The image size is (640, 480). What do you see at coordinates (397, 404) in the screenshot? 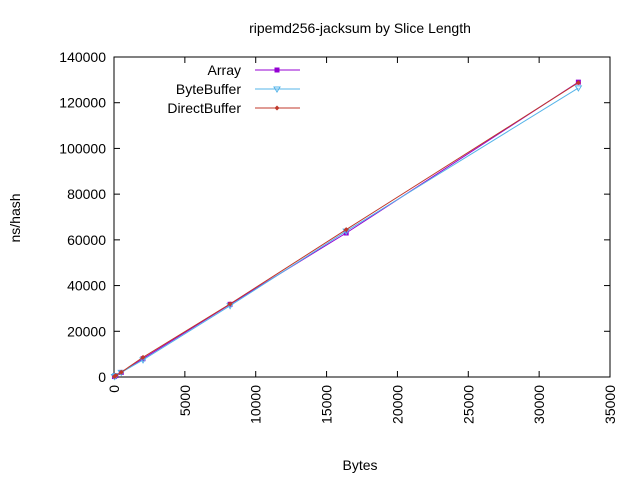
I see `x-tick-label: 20000` at bounding box center [397, 404].